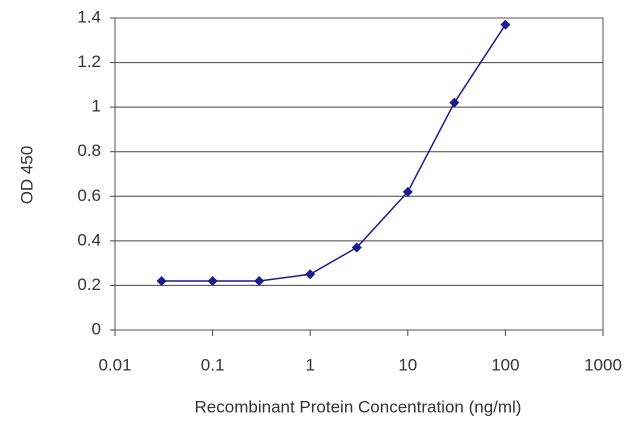 Image resolution: width=640 pixels, height=427 pixels. Describe the element at coordinates (89, 239) in the screenshot. I see `y-tick-label: 0.4` at that location.